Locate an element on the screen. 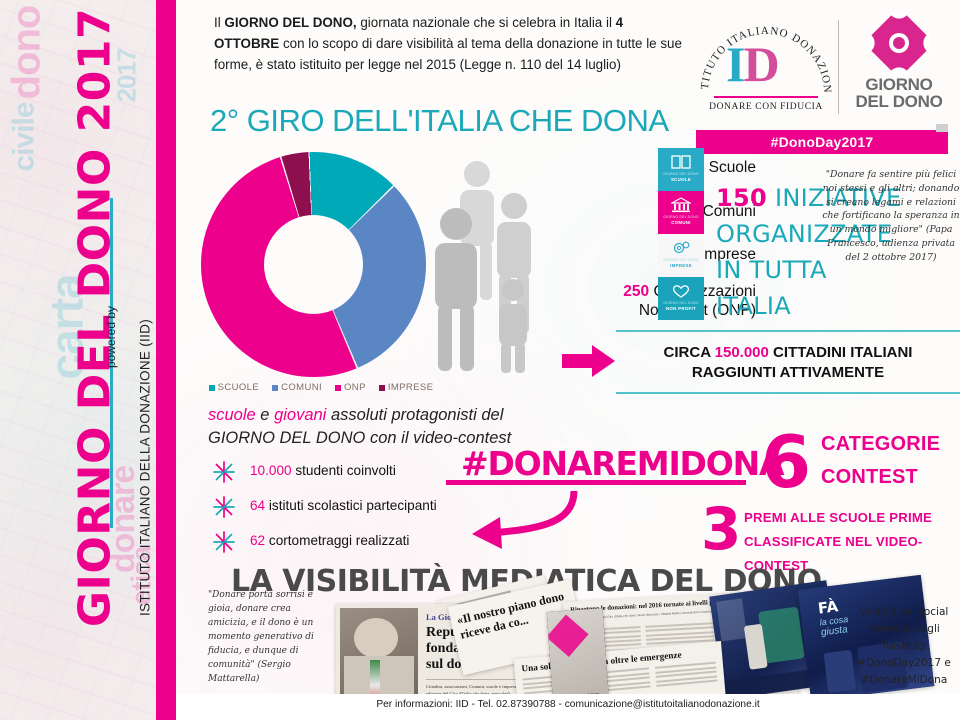 The height and width of the screenshot is (720, 960). legend-item: IMPRESE is located at coordinates (406, 387).